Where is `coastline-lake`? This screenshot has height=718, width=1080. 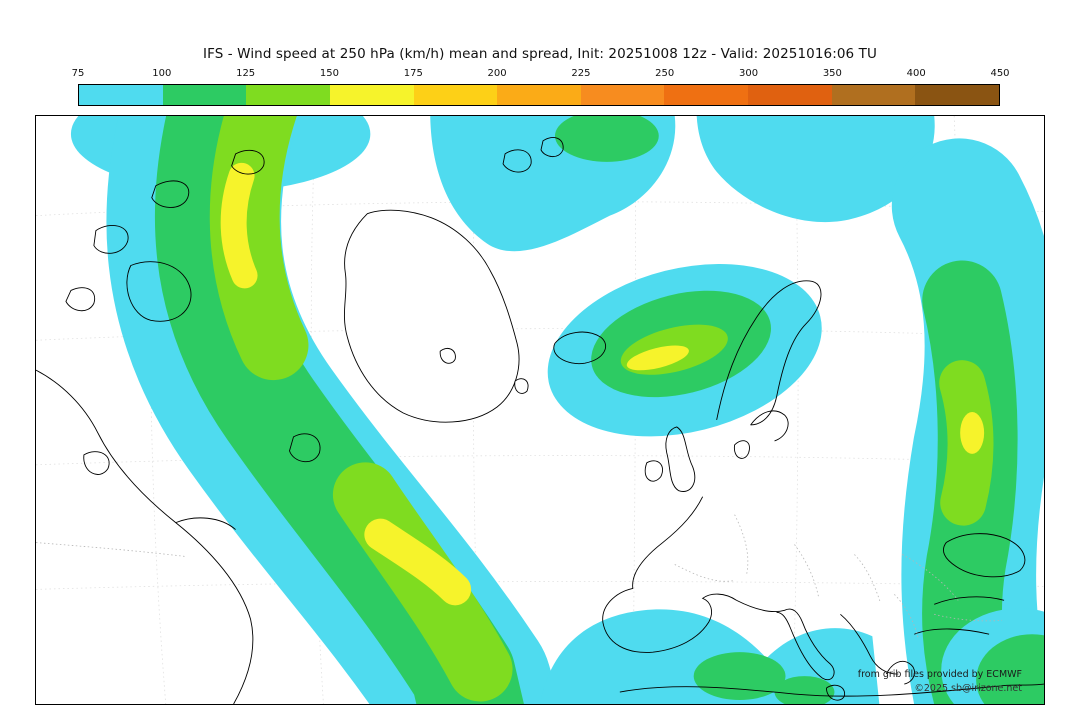 coastline-lake is located at coordinates (96, 463).